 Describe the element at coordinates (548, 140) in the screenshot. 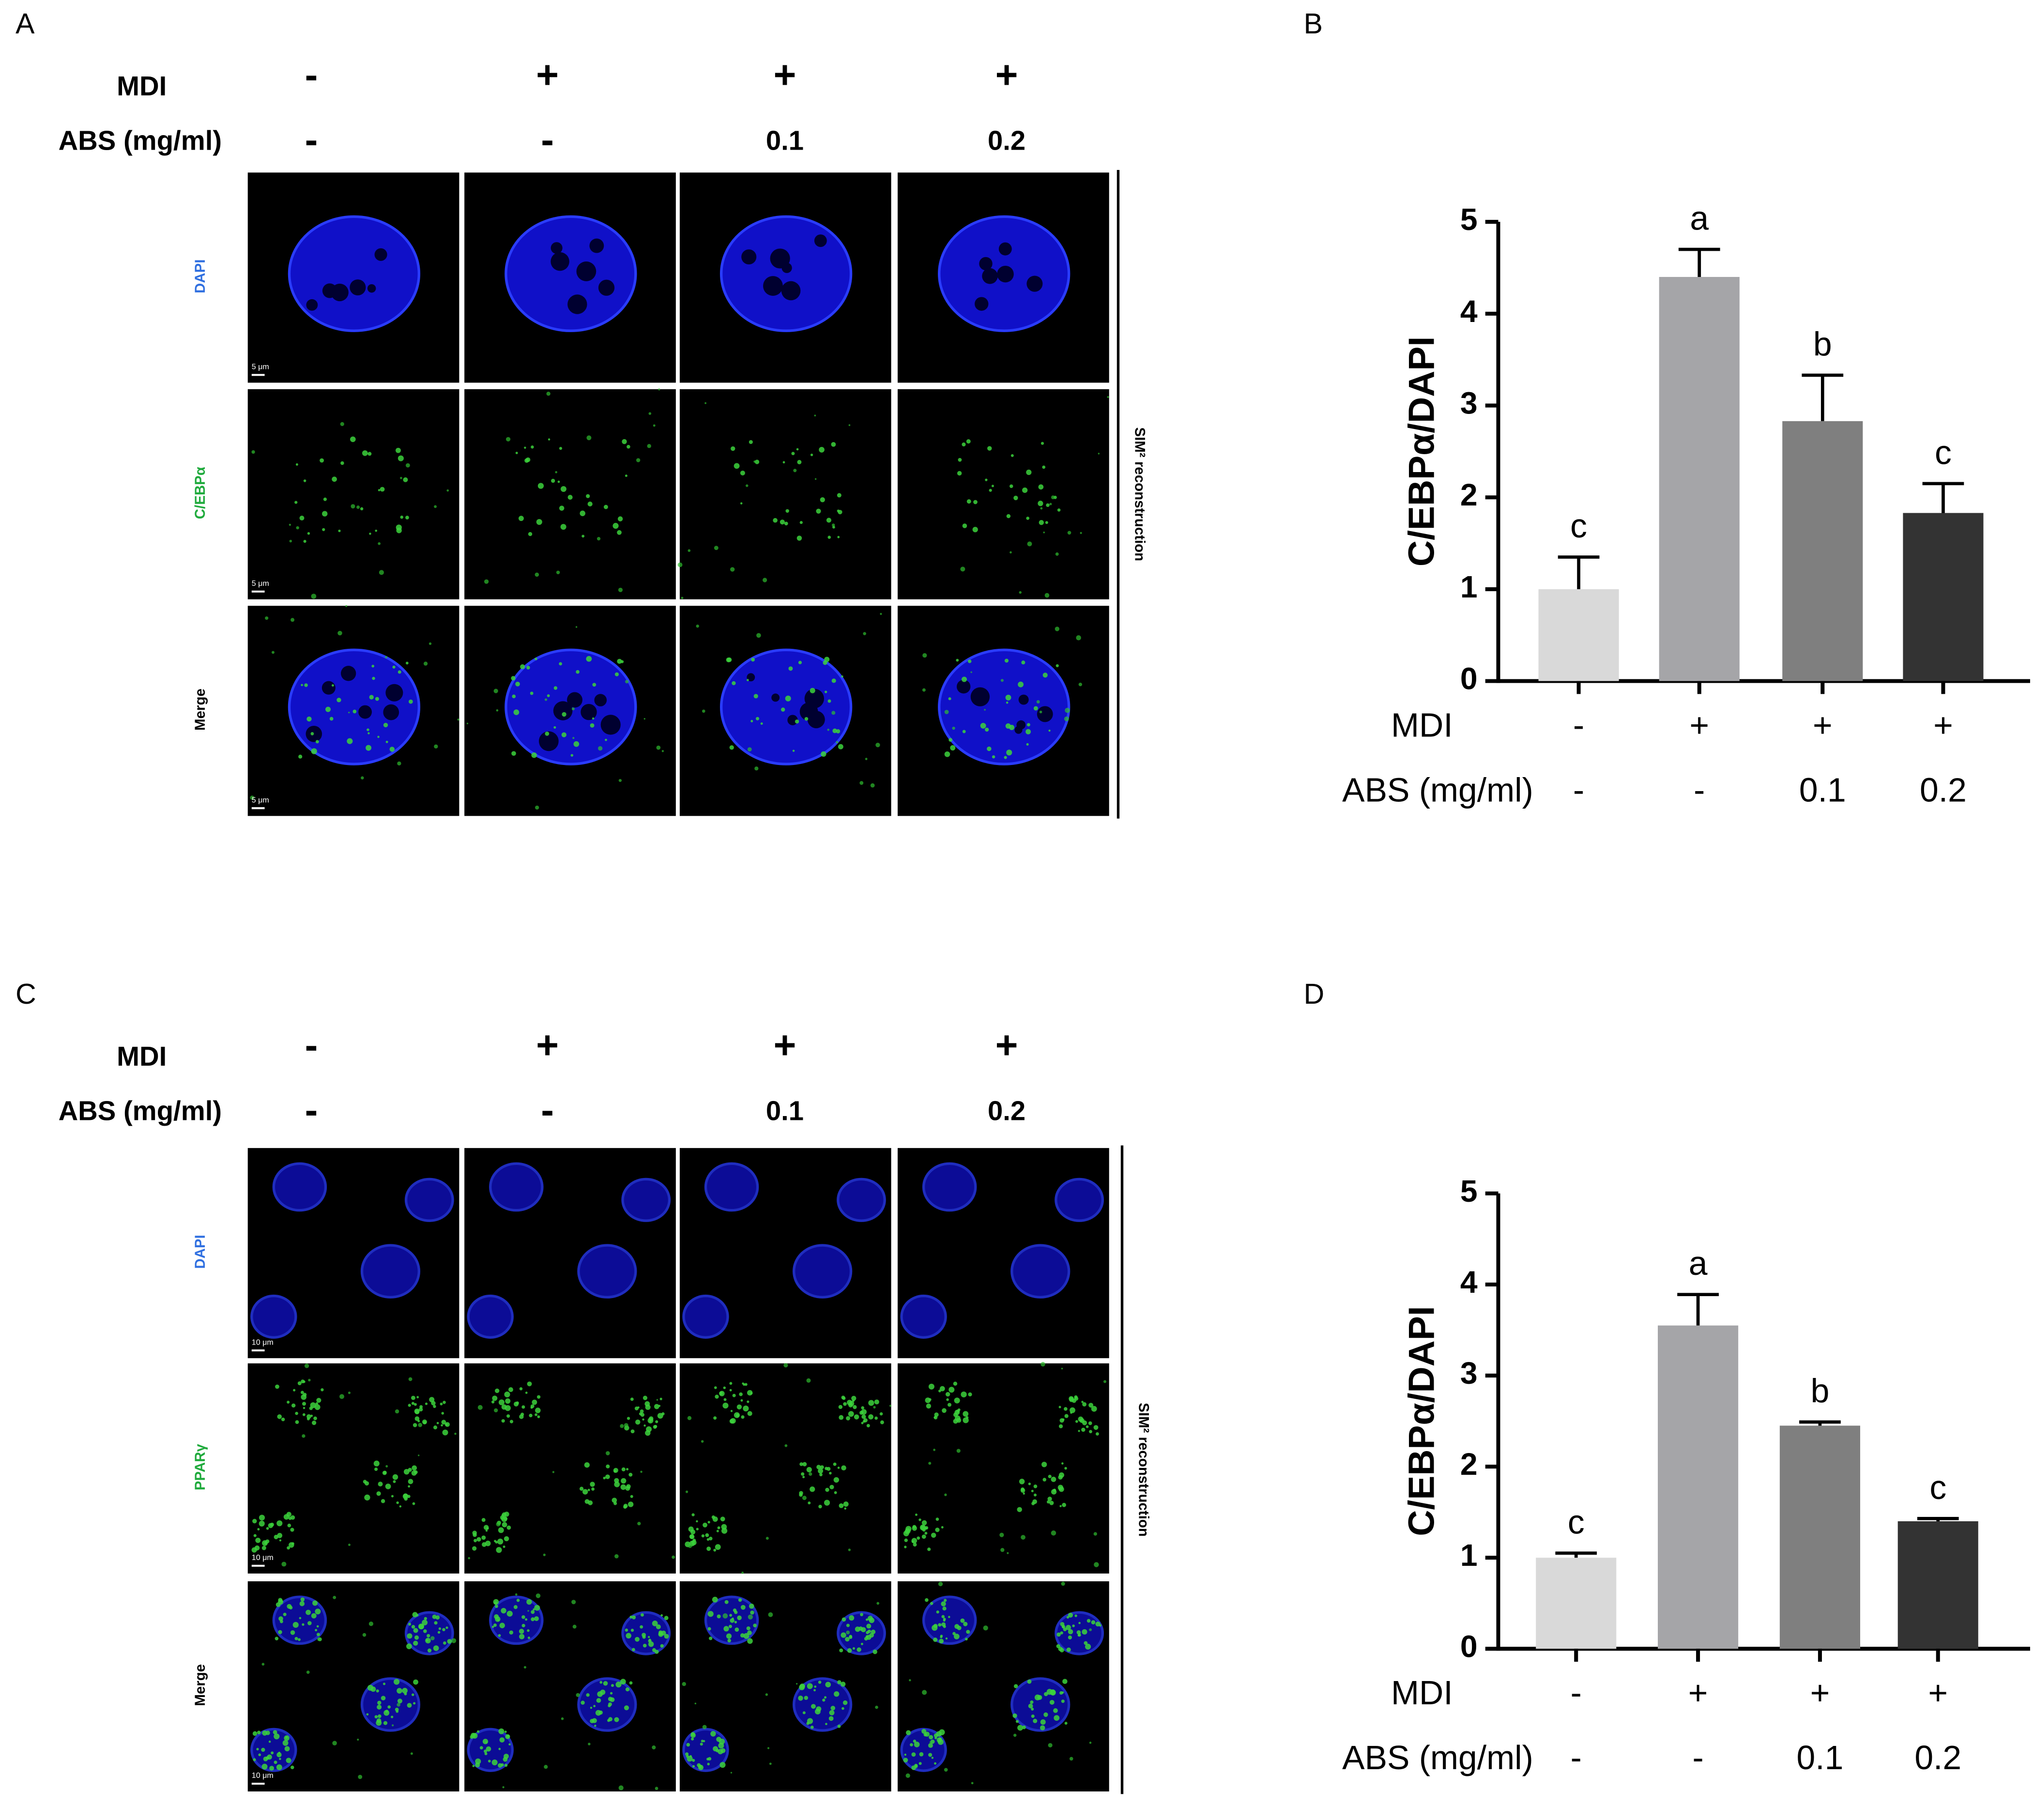

I see `abs-value: -` at that location.